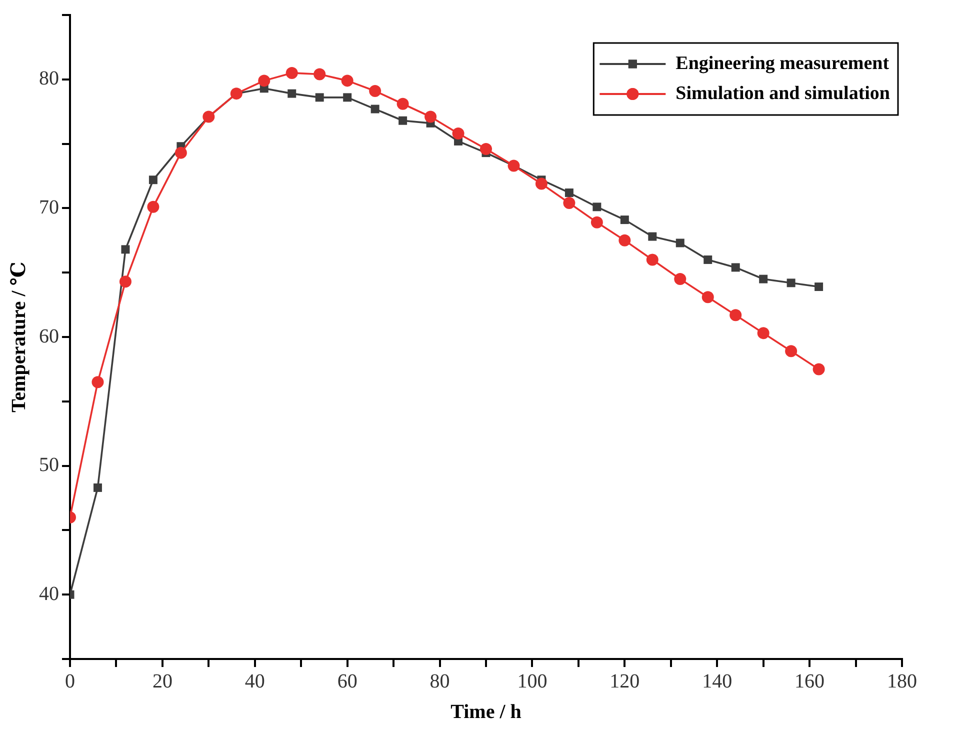 The image size is (972, 733). What do you see at coordinates (49, 336) in the screenshot?
I see `y-tick-label: 60` at bounding box center [49, 336].